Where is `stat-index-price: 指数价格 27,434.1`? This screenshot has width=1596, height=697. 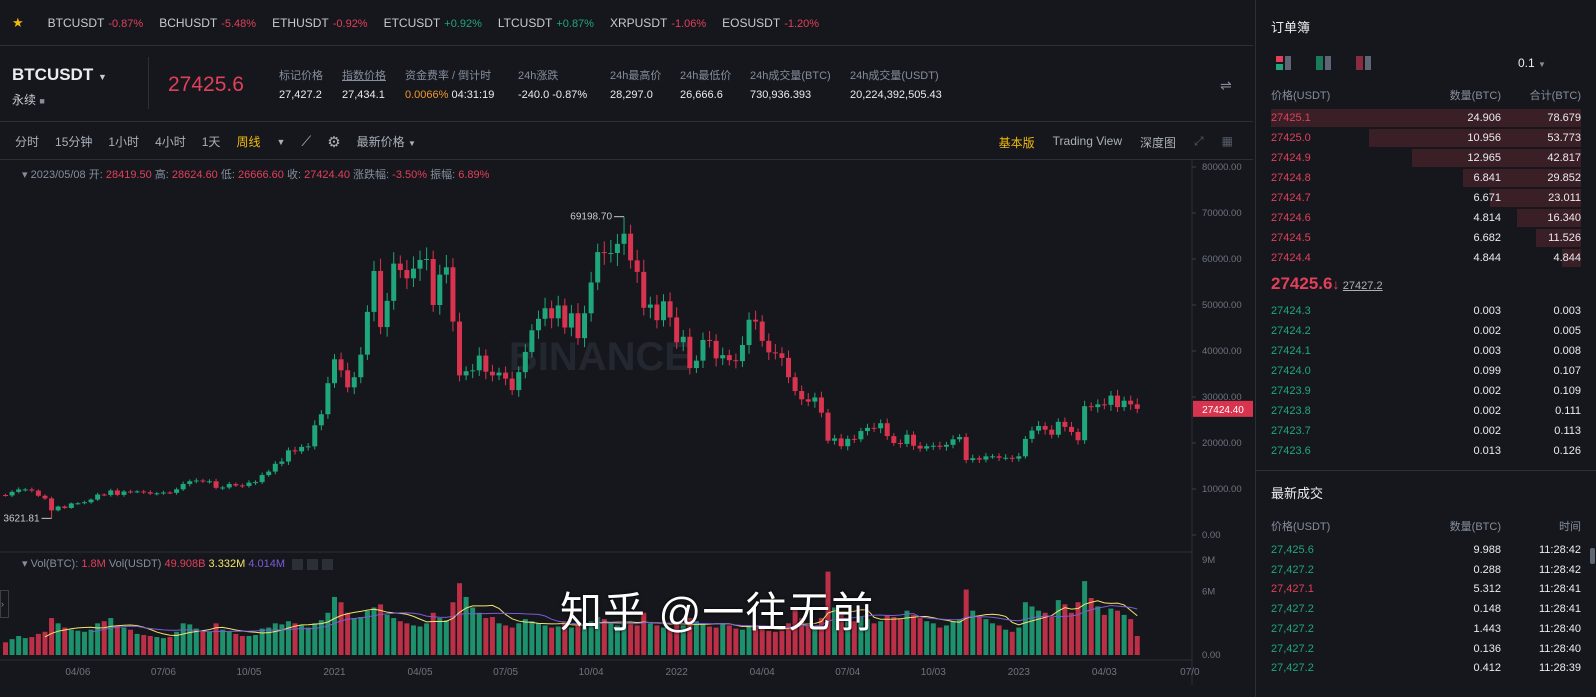
stat-index-price: 指数价格 27,434.1 is located at coordinates (364, 85).